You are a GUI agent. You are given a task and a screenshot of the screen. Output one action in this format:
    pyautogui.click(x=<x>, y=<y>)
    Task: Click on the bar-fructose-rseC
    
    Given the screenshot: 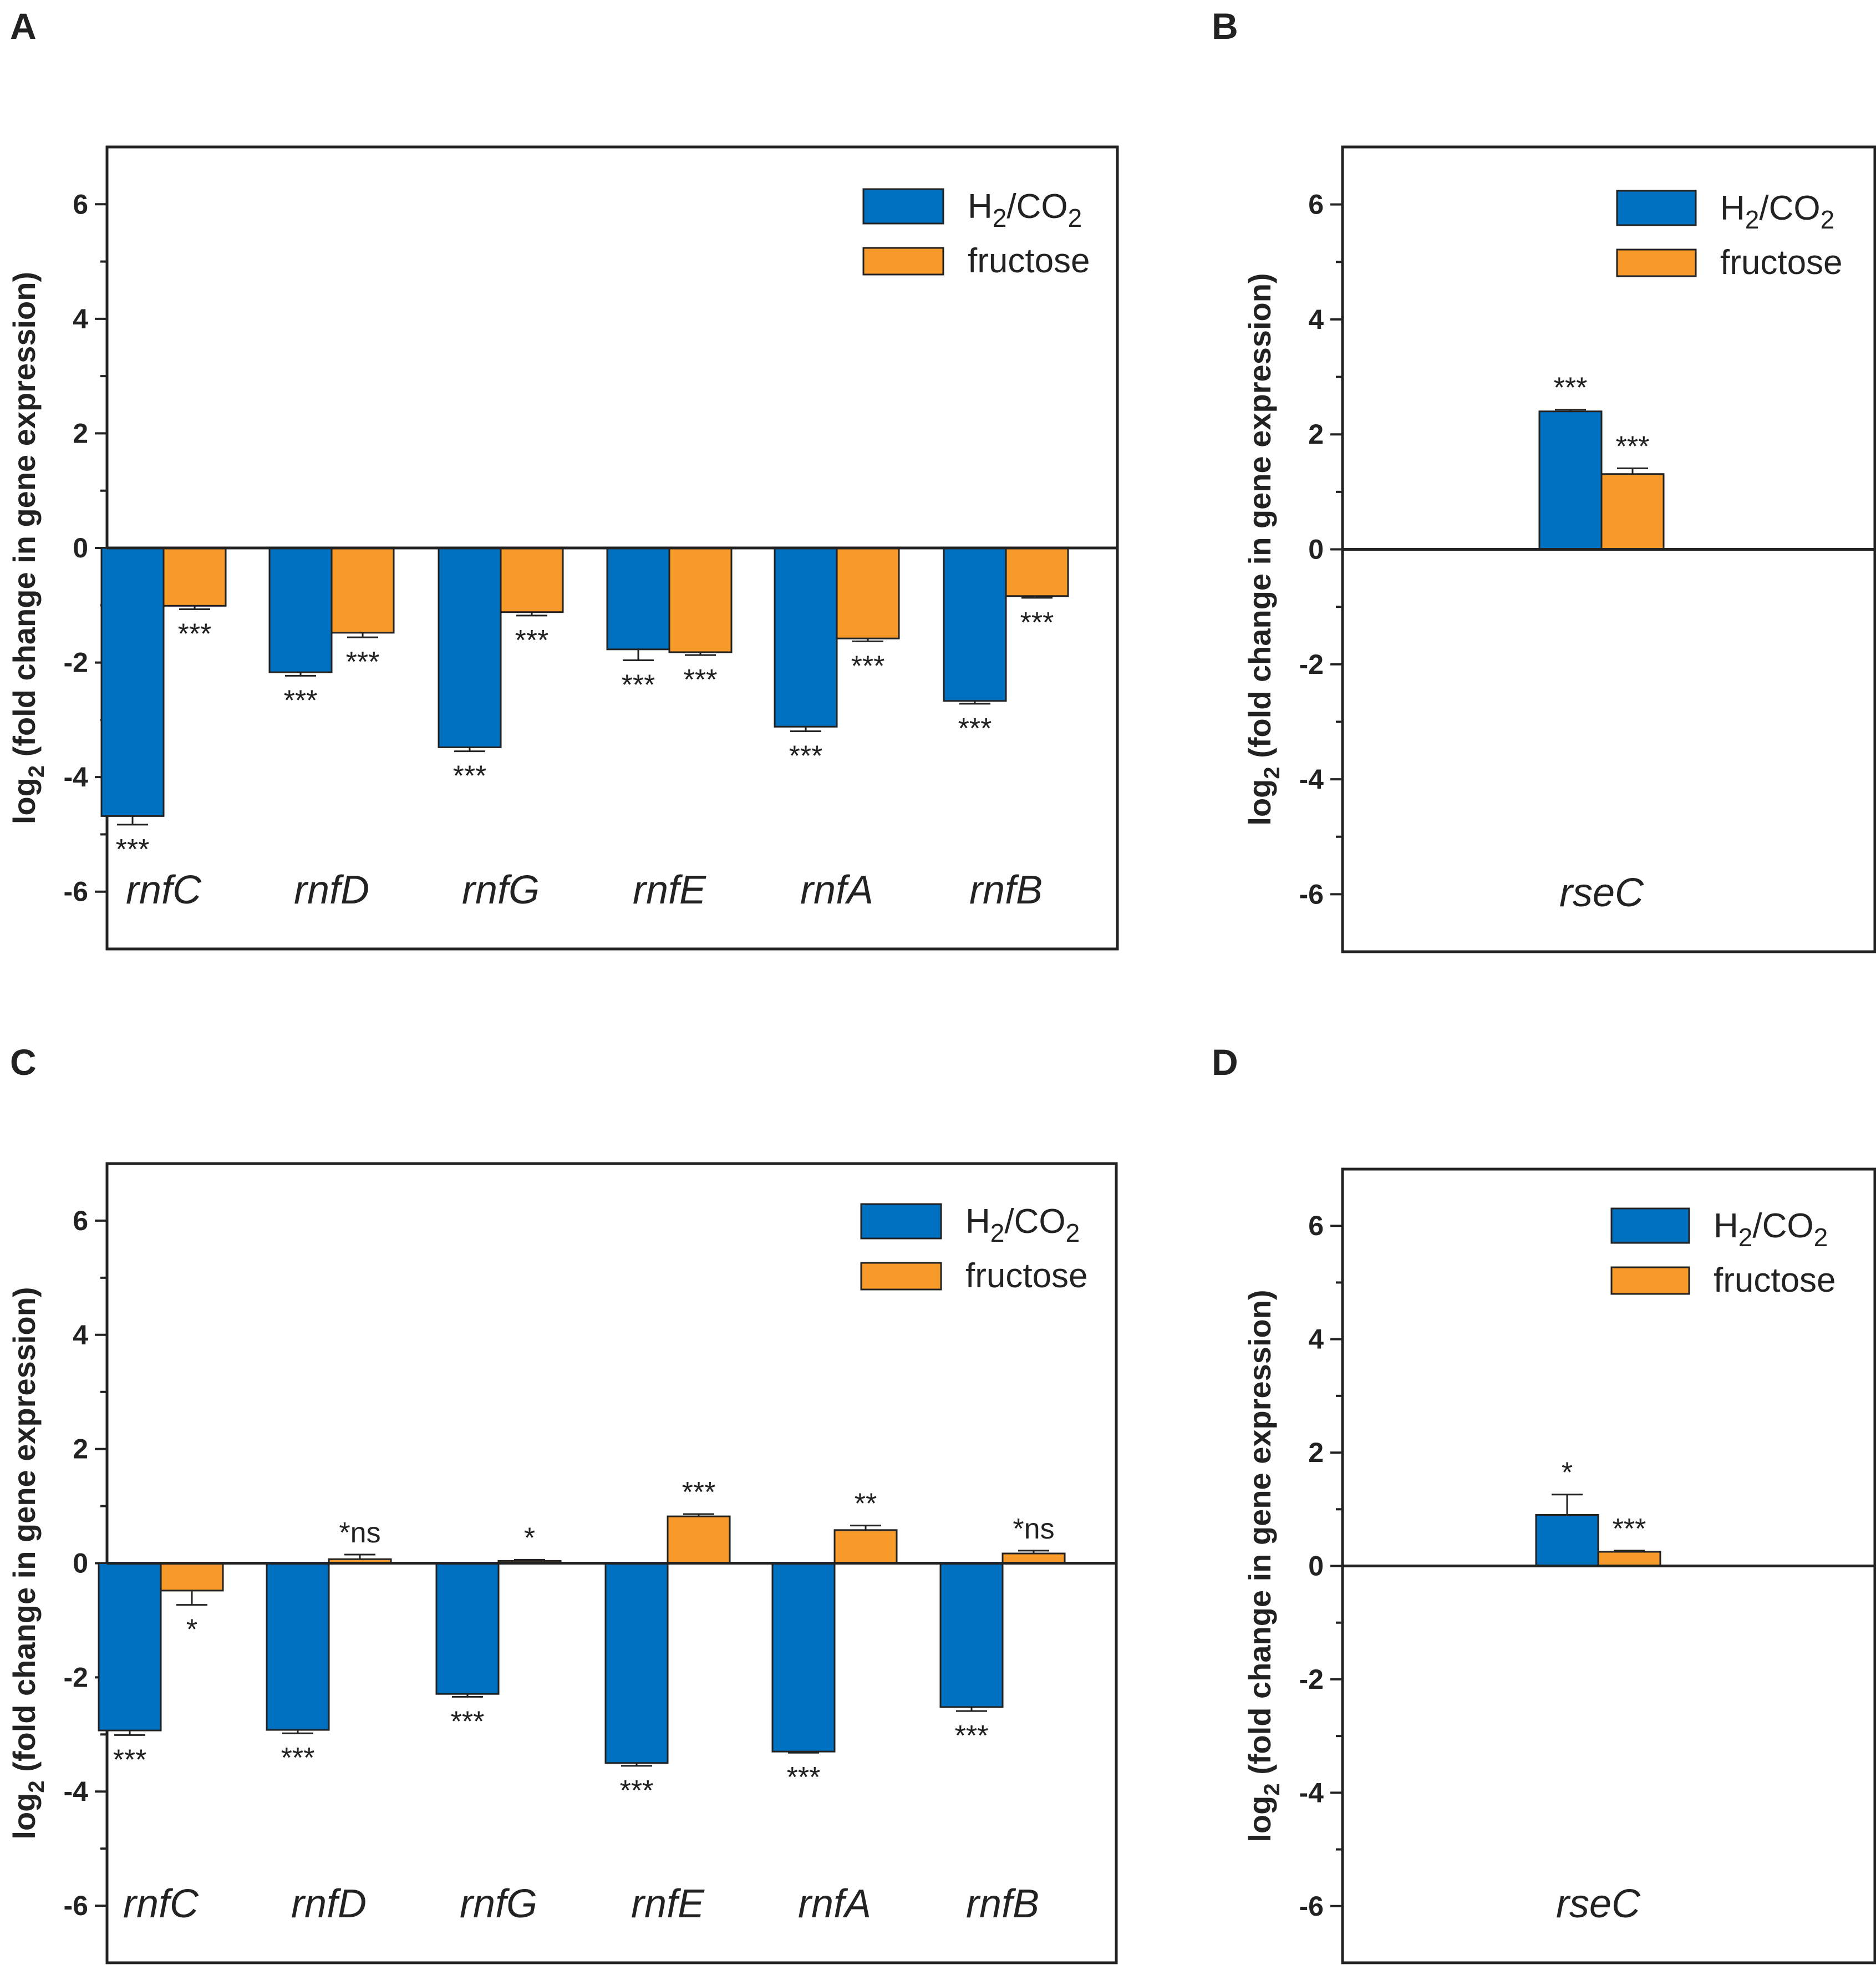 What is the action you would take?
    pyautogui.click(x=1629, y=1559)
    